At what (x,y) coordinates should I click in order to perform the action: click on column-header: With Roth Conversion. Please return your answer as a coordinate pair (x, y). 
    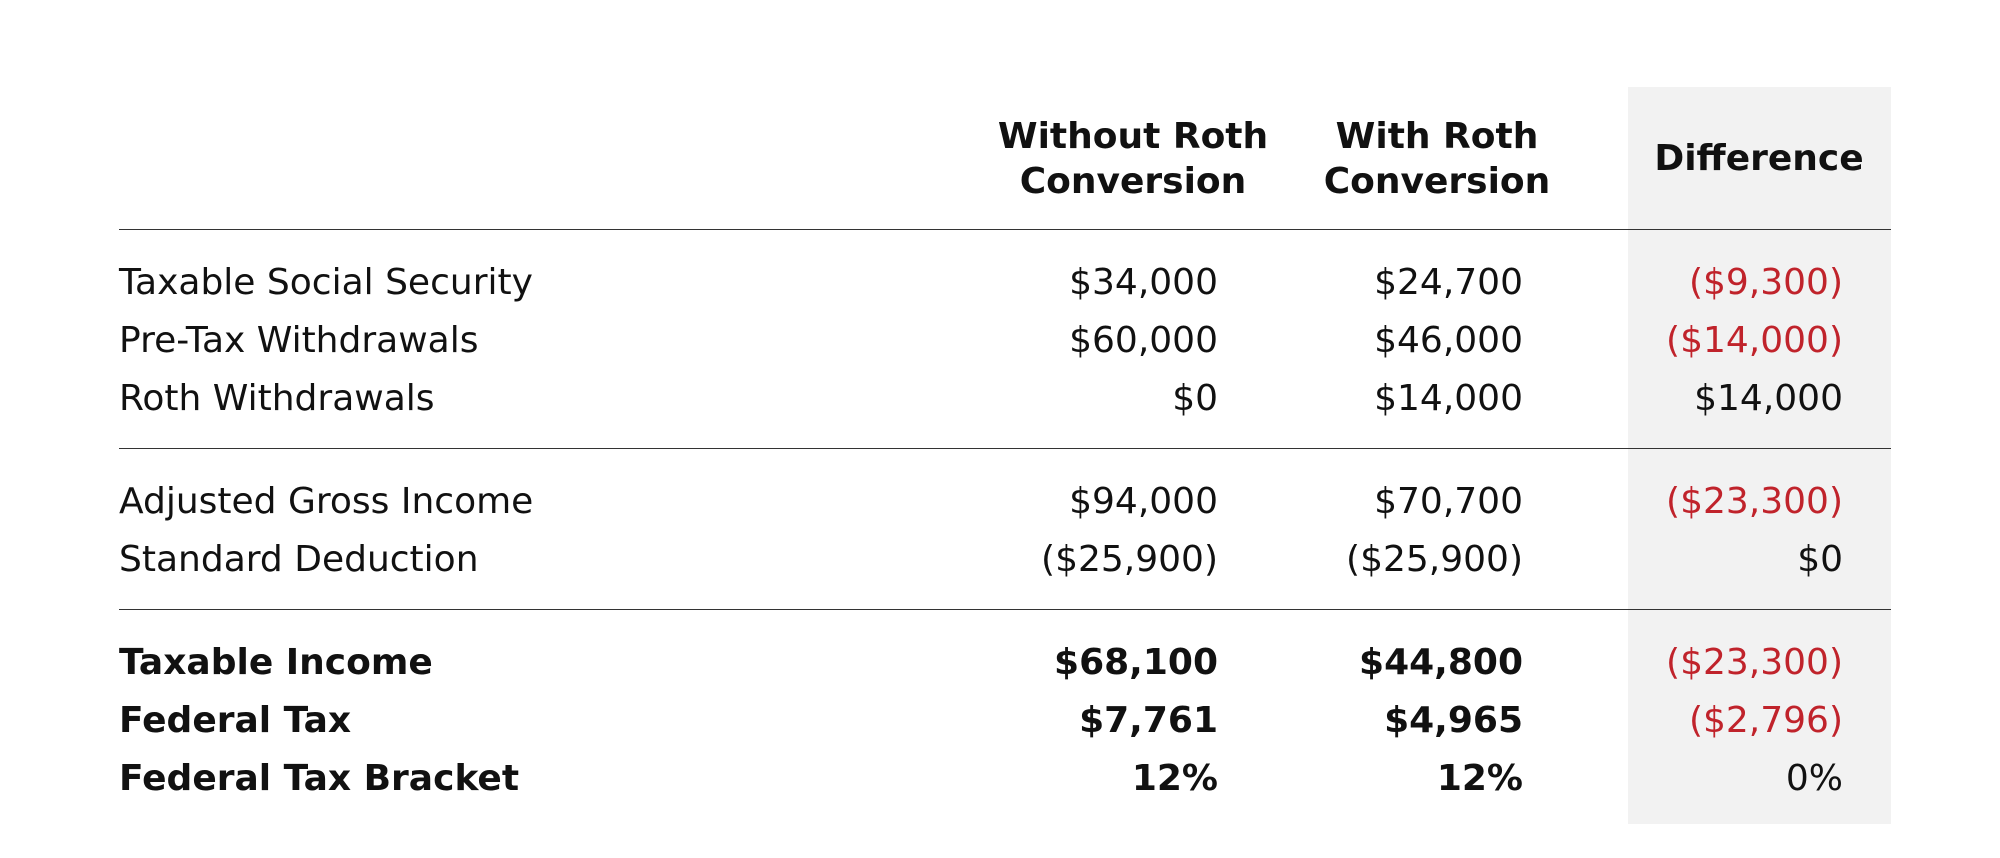
    Looking at the image, I should click on (1437, 159).